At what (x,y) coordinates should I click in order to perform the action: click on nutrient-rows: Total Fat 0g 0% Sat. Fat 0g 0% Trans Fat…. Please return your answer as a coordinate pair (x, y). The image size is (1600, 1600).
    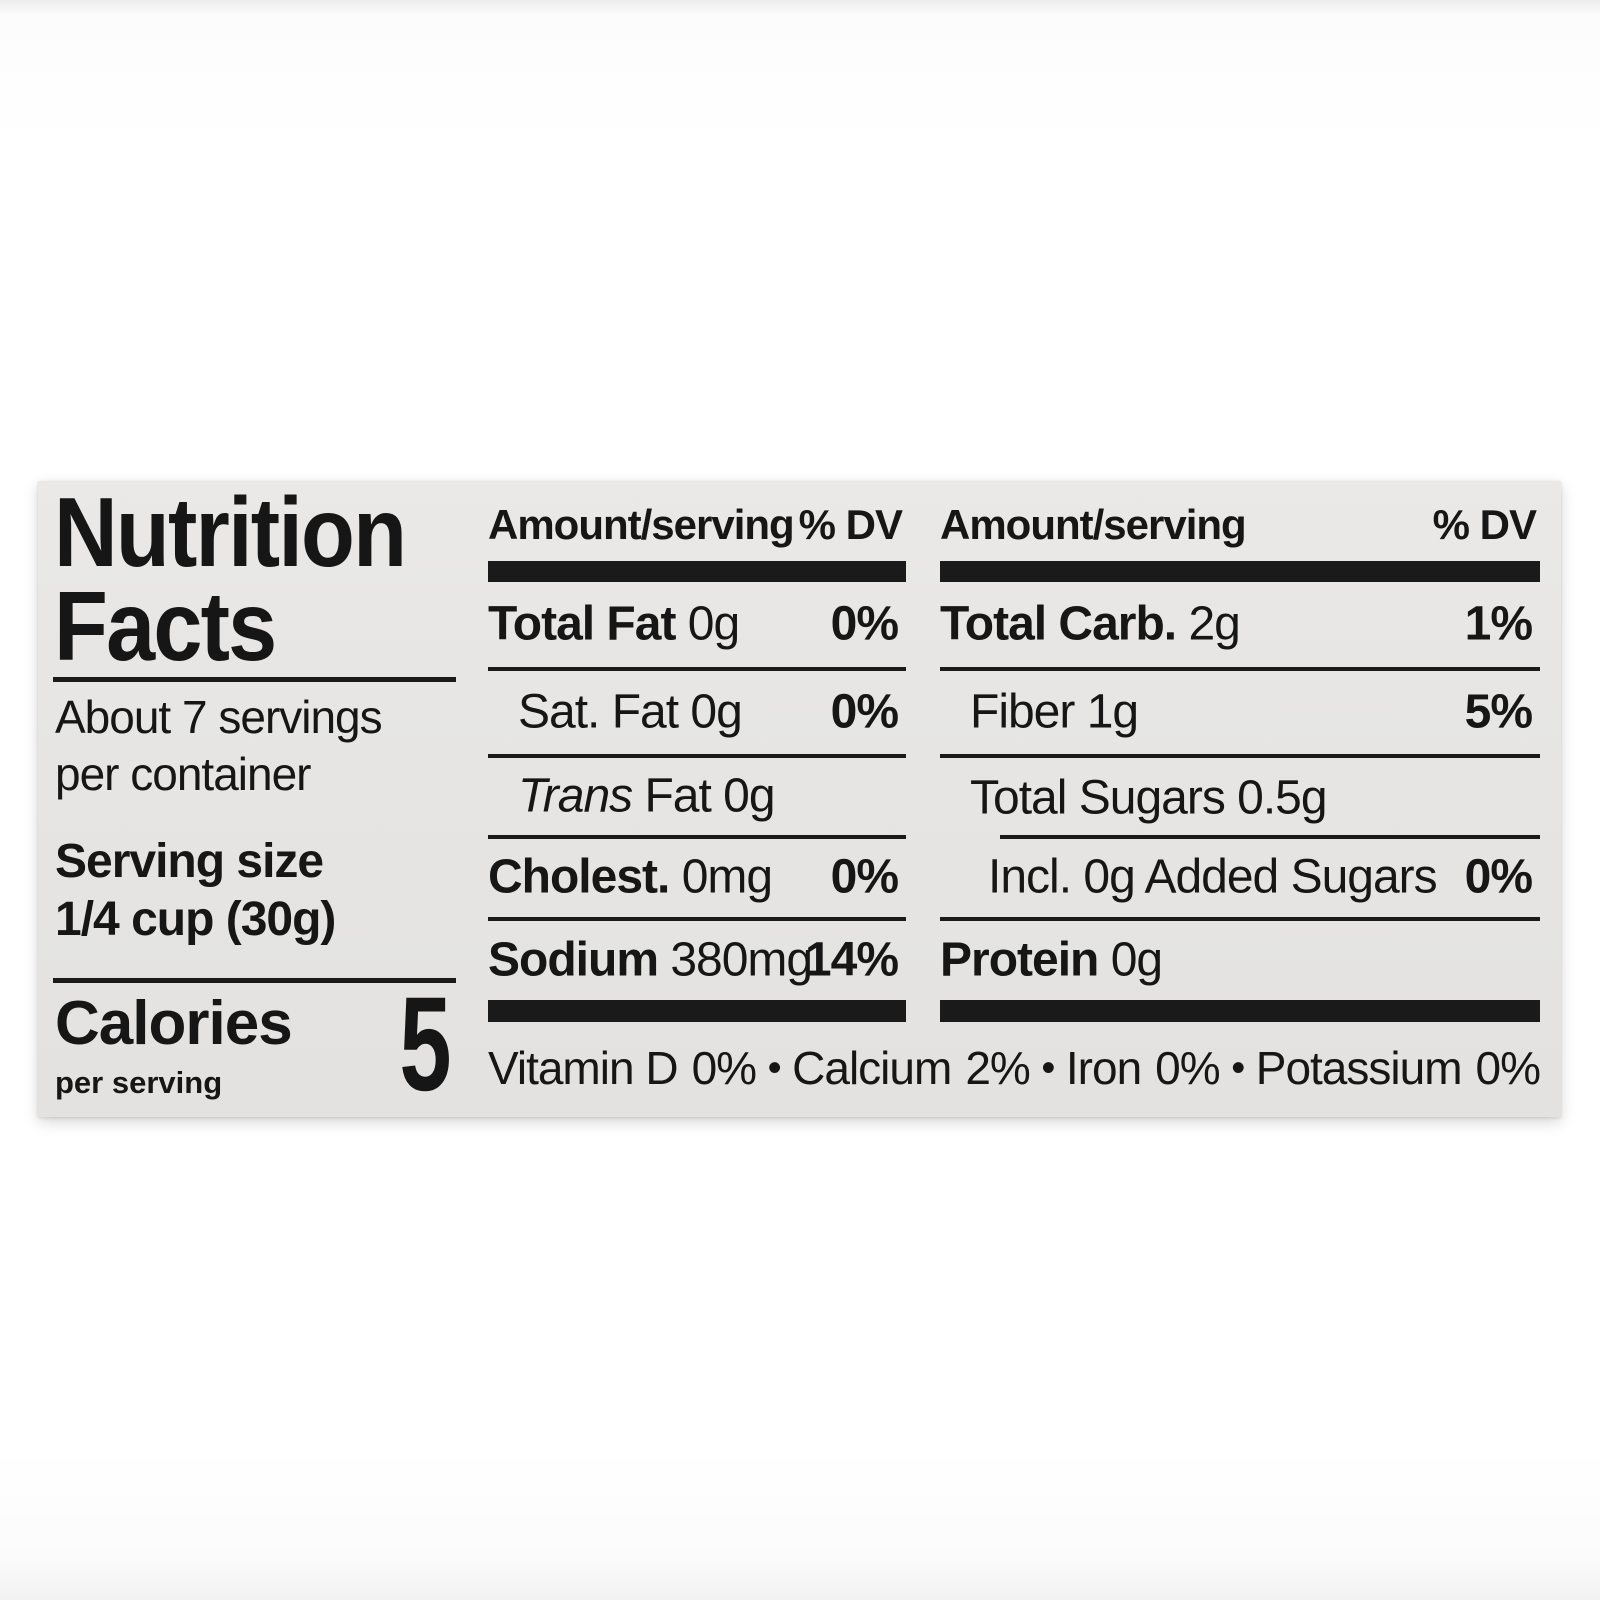
    Looking at the image, I should click on (697, 791).